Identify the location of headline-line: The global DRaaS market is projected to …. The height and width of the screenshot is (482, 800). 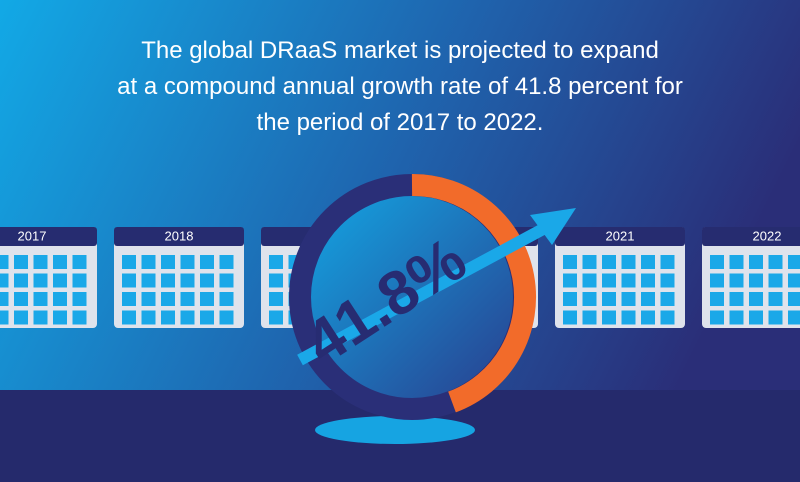
(400, 50).